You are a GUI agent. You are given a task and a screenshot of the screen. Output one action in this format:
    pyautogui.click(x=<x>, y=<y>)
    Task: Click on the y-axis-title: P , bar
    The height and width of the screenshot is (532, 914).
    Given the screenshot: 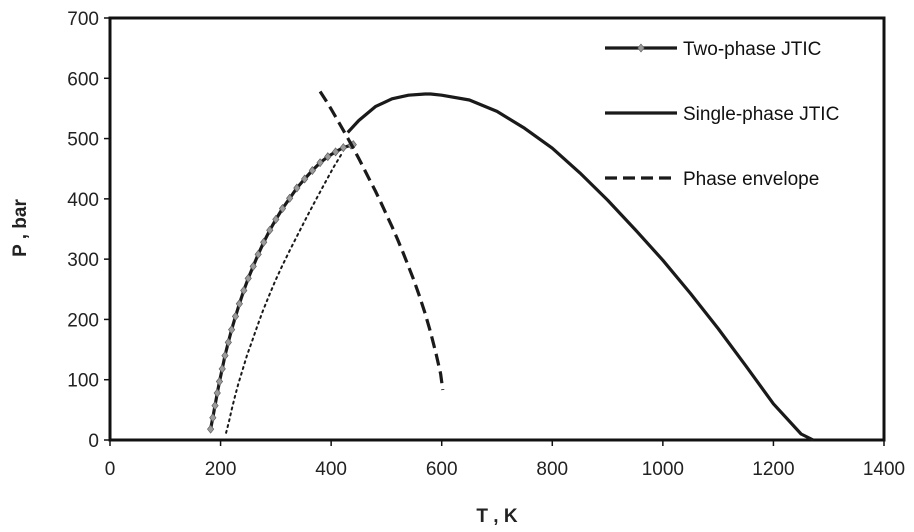 What is the action you would take?
    pyautogui.click(x=20, y=228)
    